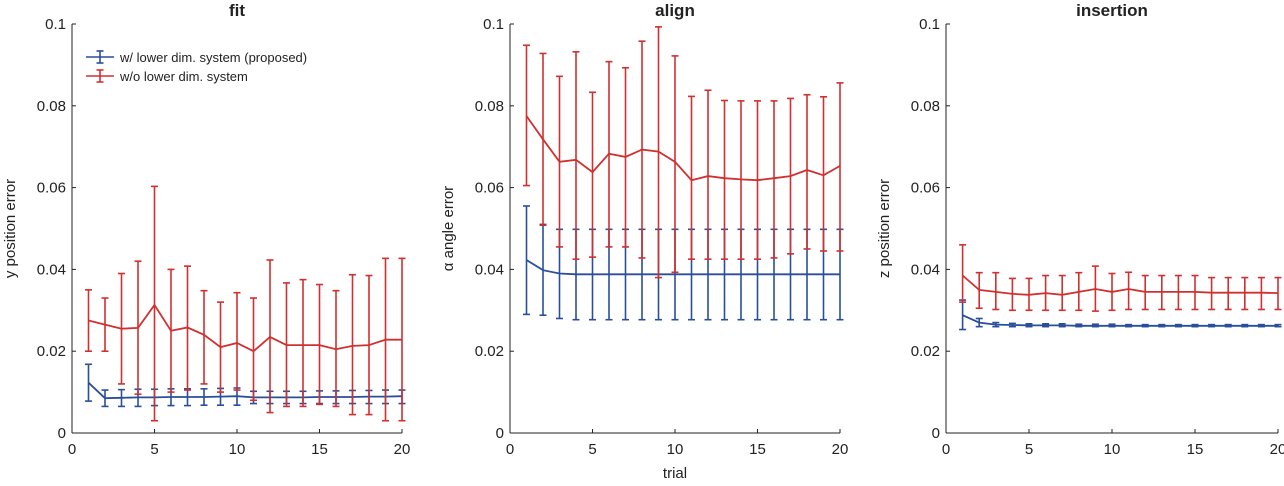 The height and width of the screenshot is (486, 1284). What do you see at coordinates (675, 473) in the screenshot?
I see `x-axis-label: trial` at bounding box center [675, 473].